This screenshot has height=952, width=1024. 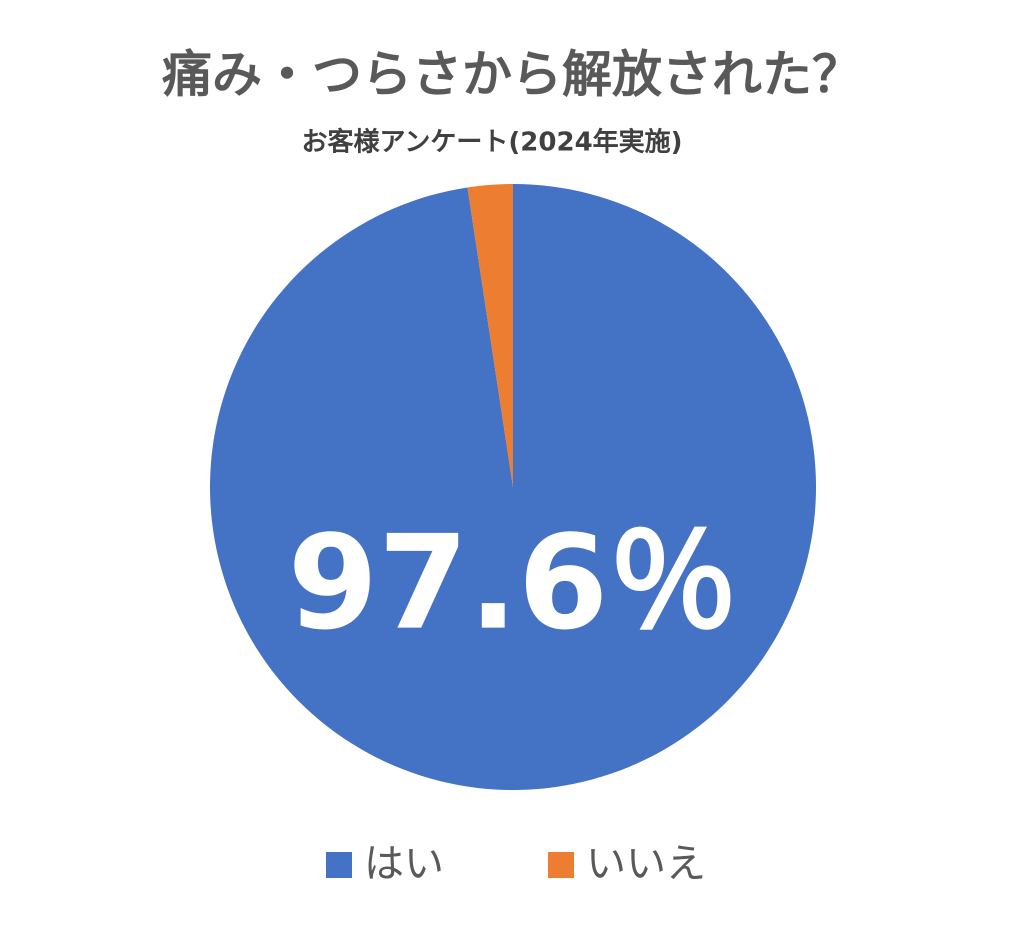 I want to click on data-label: 97.6％, so click(x=513, y=583).